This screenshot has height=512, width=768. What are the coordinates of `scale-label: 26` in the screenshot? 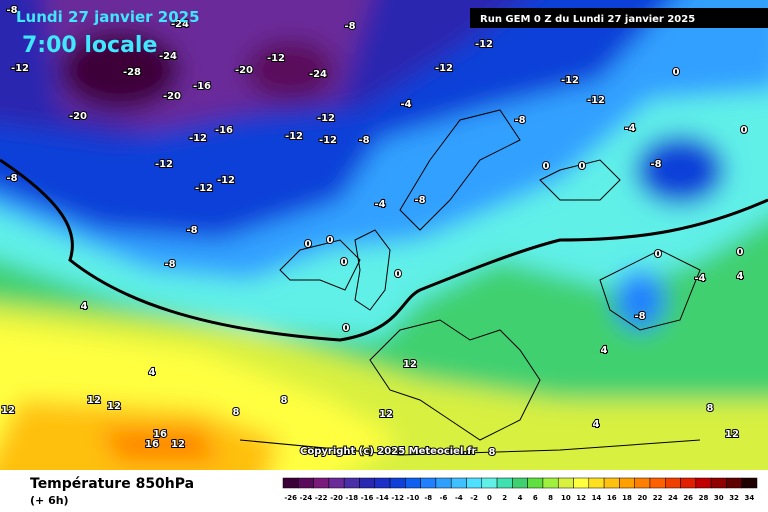 It's located at (688, 498).